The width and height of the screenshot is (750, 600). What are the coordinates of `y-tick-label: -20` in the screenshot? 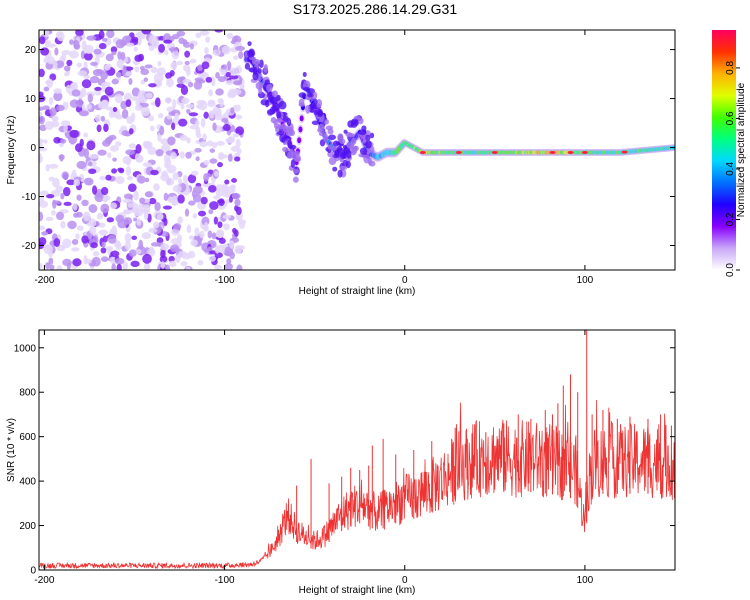 It's located at (29, 246).